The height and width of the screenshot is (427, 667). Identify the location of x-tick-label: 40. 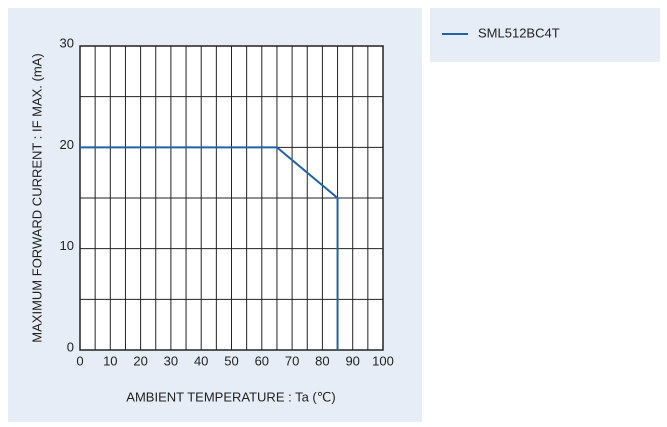
(201, 360).